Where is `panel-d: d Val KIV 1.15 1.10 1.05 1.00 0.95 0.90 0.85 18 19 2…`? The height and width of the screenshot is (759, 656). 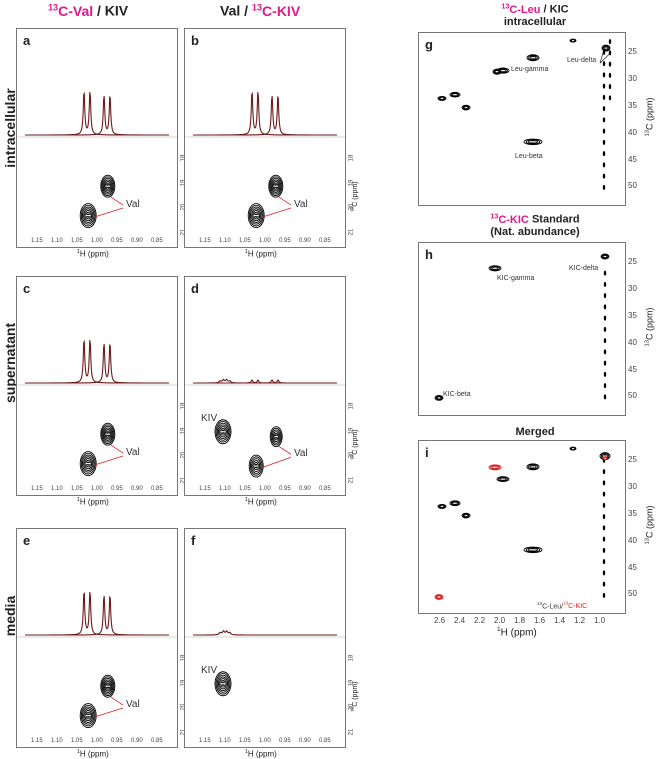 panel-d: d Val KIV 1.15 1.10 1.05 1.00 0.95 0.90 0.85 18 19 2… is located at coordinates (271, 391).